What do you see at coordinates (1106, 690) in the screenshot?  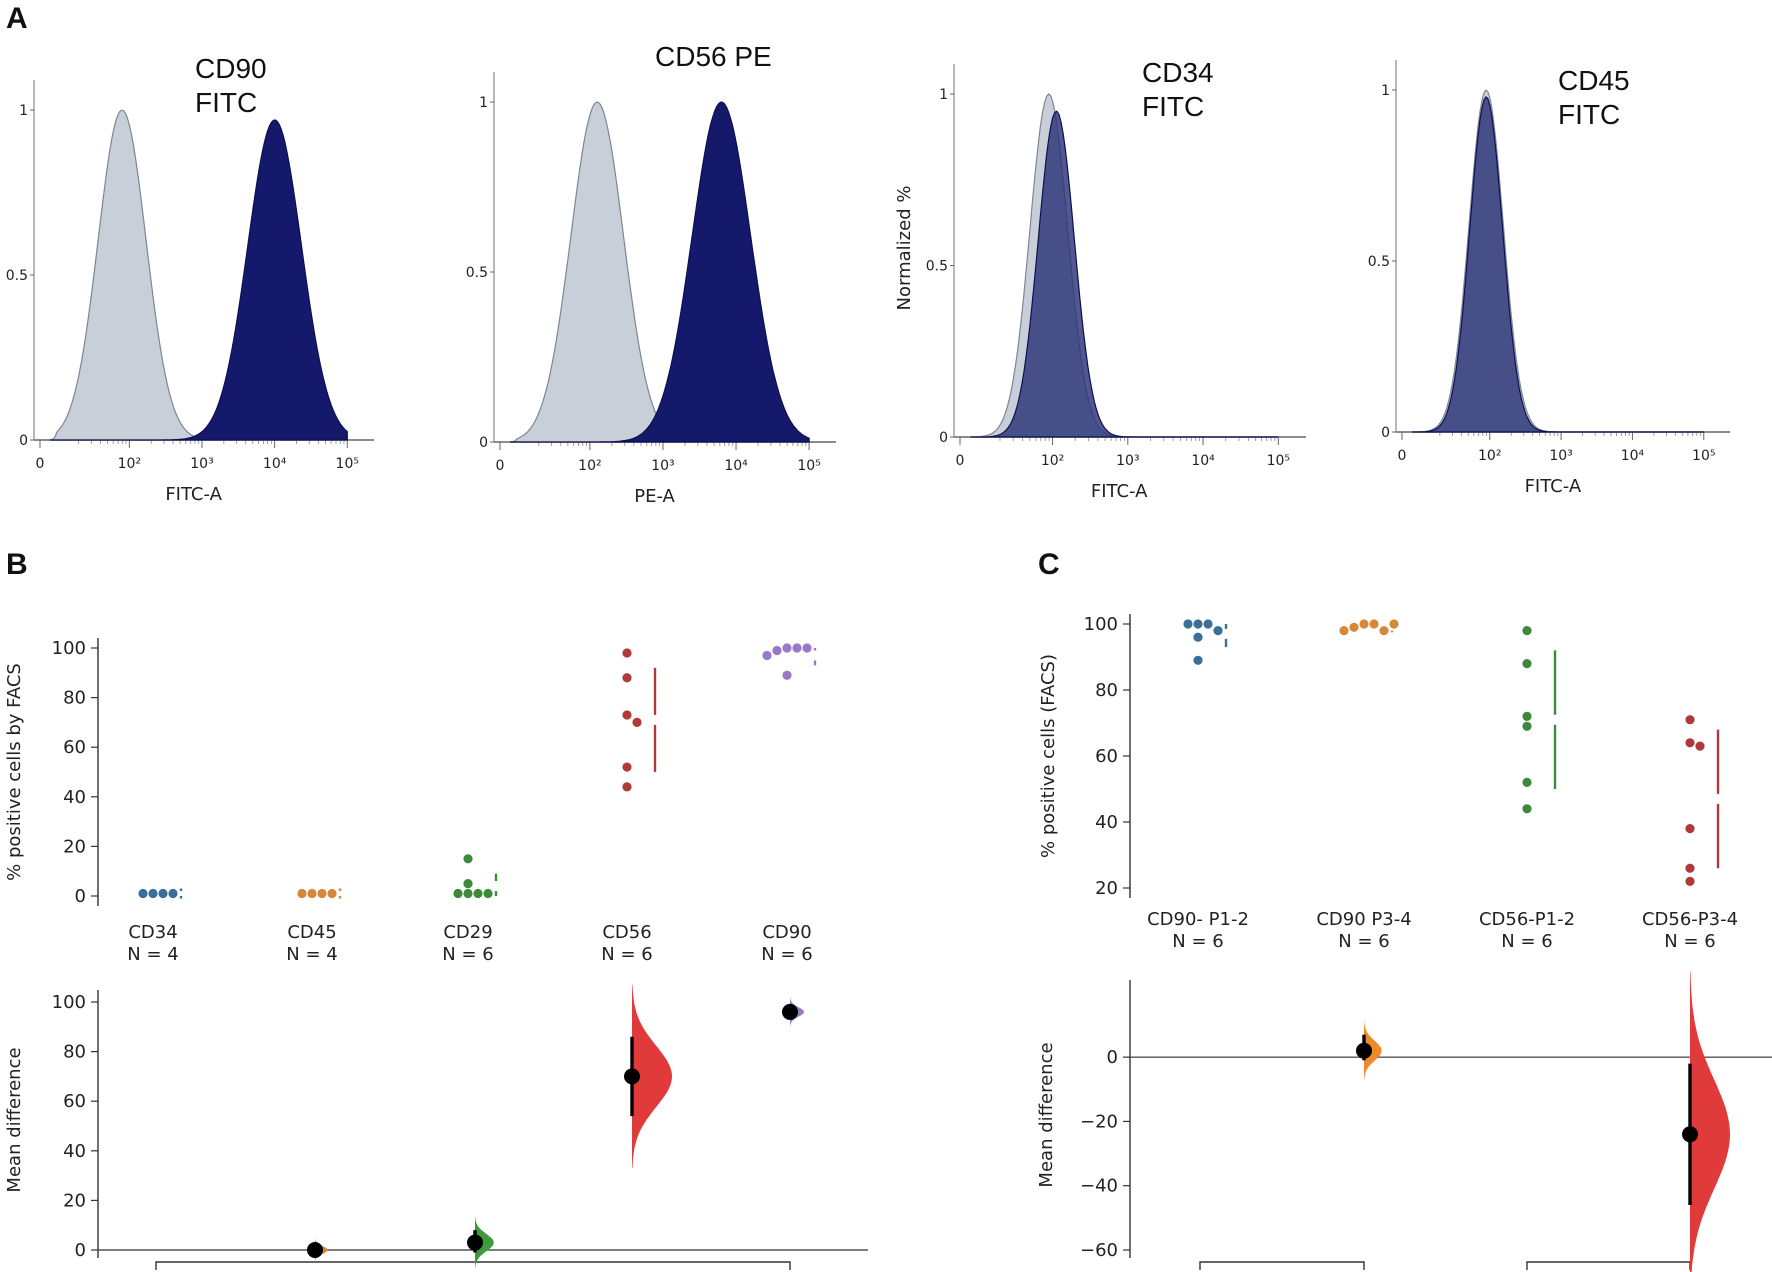 I see `swarm-y-tick-label: 80` at bounding box center [1106, 690].